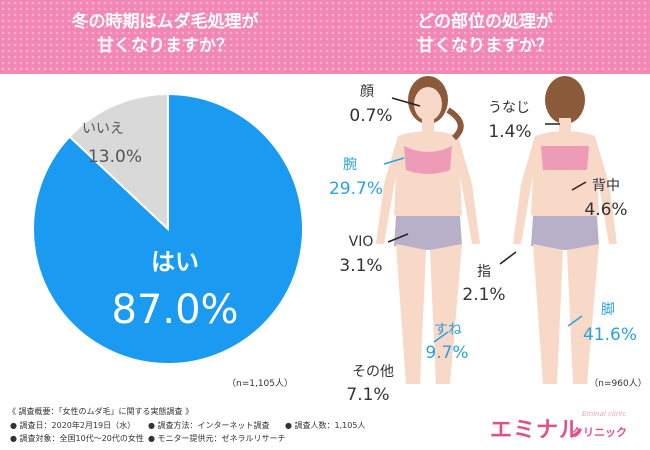  What do you see at coordinates (103, 129) in the screenshot?
I see `pie-label-no-category: いいえ` at bounding box center [103, 129].